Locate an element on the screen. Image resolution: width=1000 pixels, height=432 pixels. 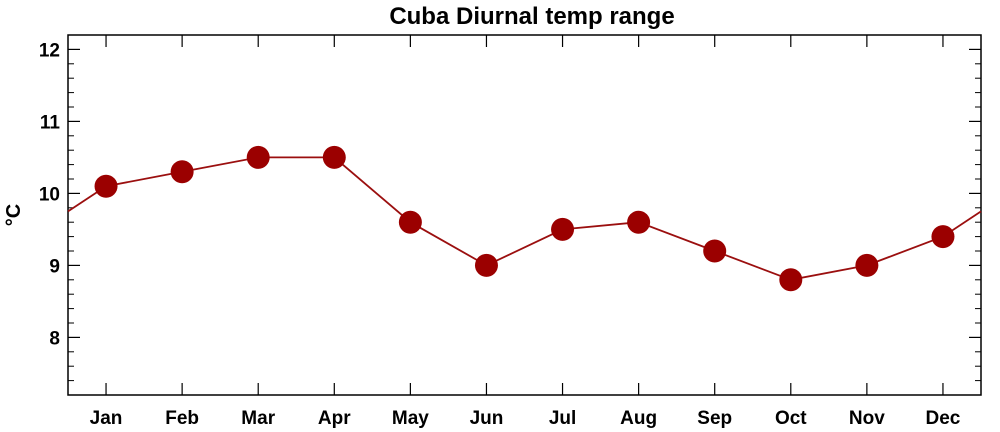
data-point-jul is located at coordinates (563, 229).